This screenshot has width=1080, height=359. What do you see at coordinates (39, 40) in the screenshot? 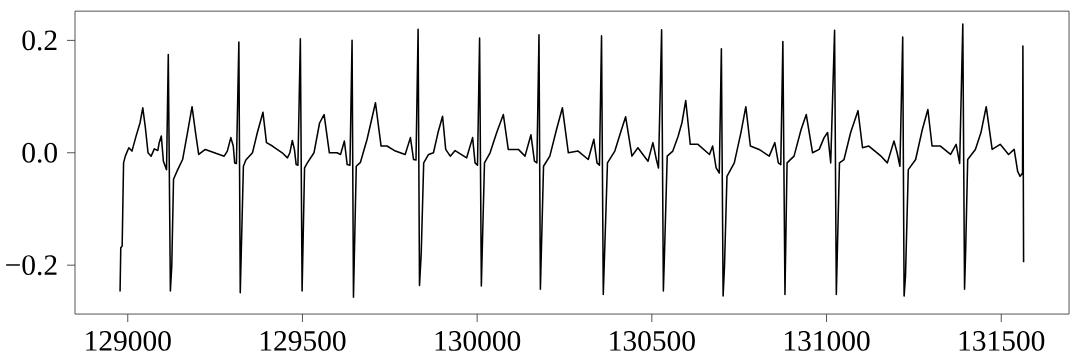
I see `y-tick-label: 0.2` at bounding box center [39, 40].